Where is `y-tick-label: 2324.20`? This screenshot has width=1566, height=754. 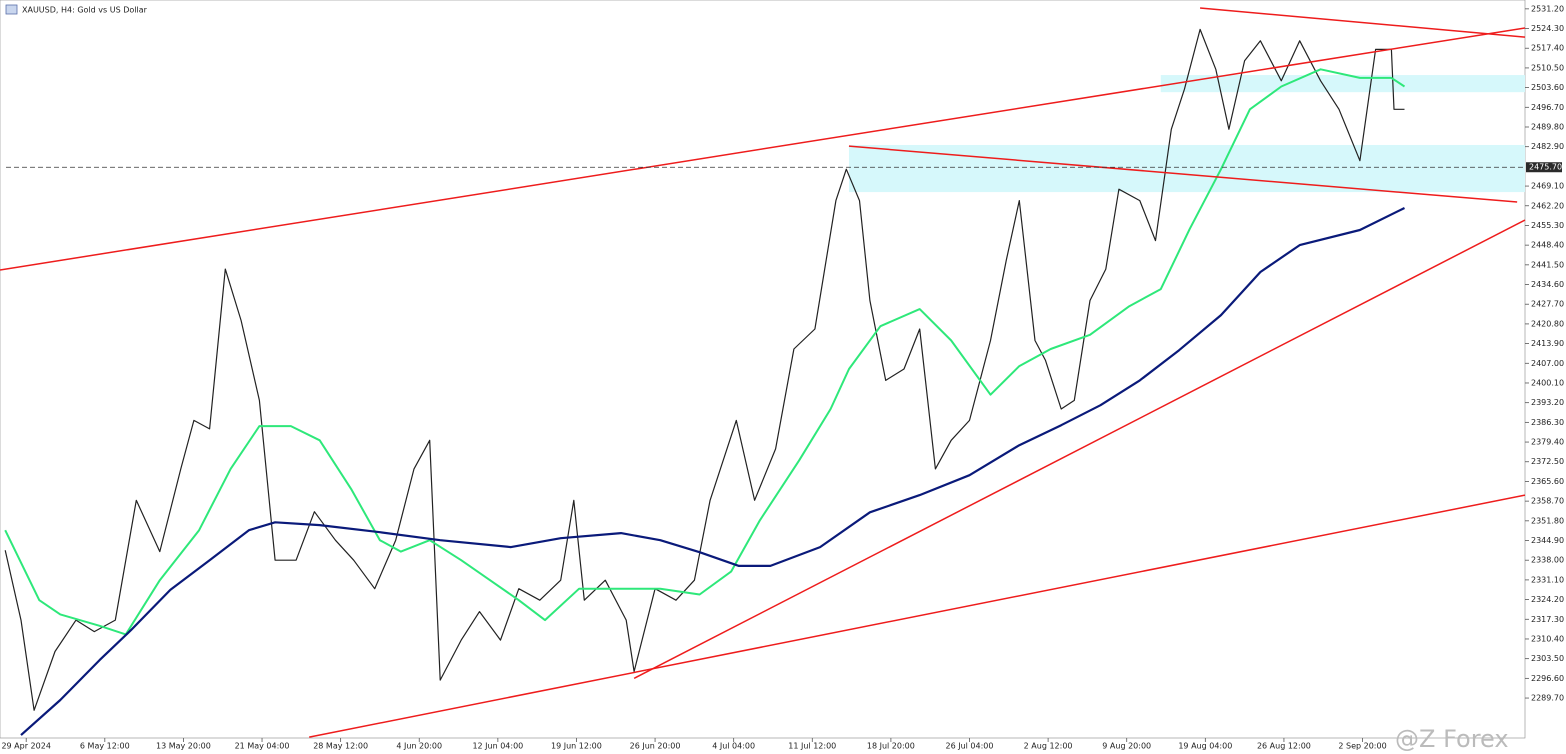 y-tick-label: 2324.20 is located at coordinates (1547, 599).